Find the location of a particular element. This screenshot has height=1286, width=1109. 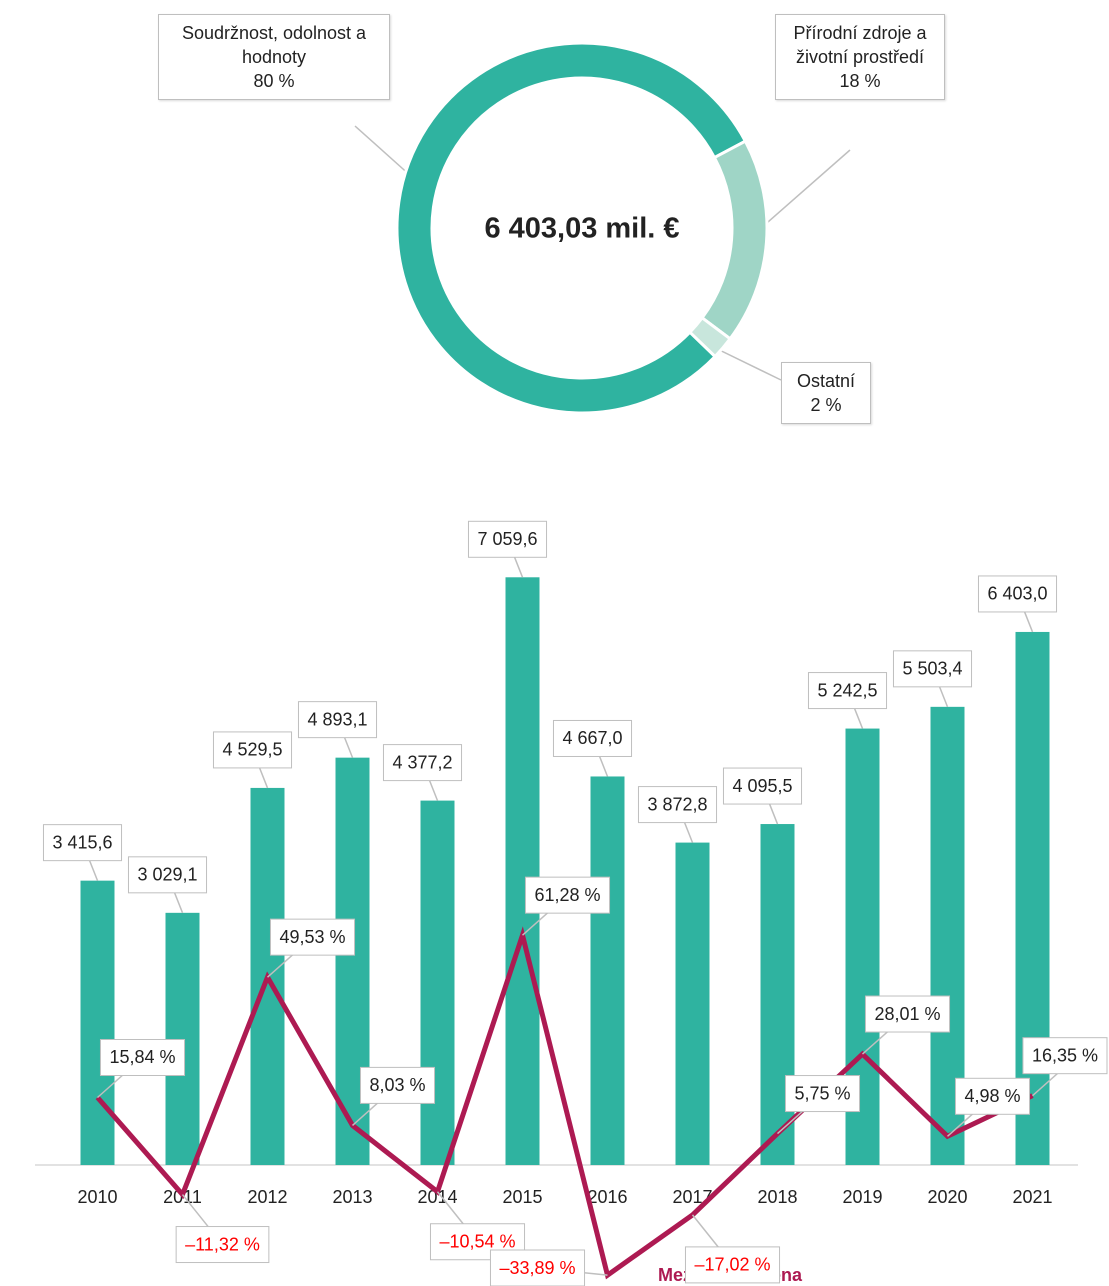

data-label: 4 529,5 is located at coordinates (252, 760).